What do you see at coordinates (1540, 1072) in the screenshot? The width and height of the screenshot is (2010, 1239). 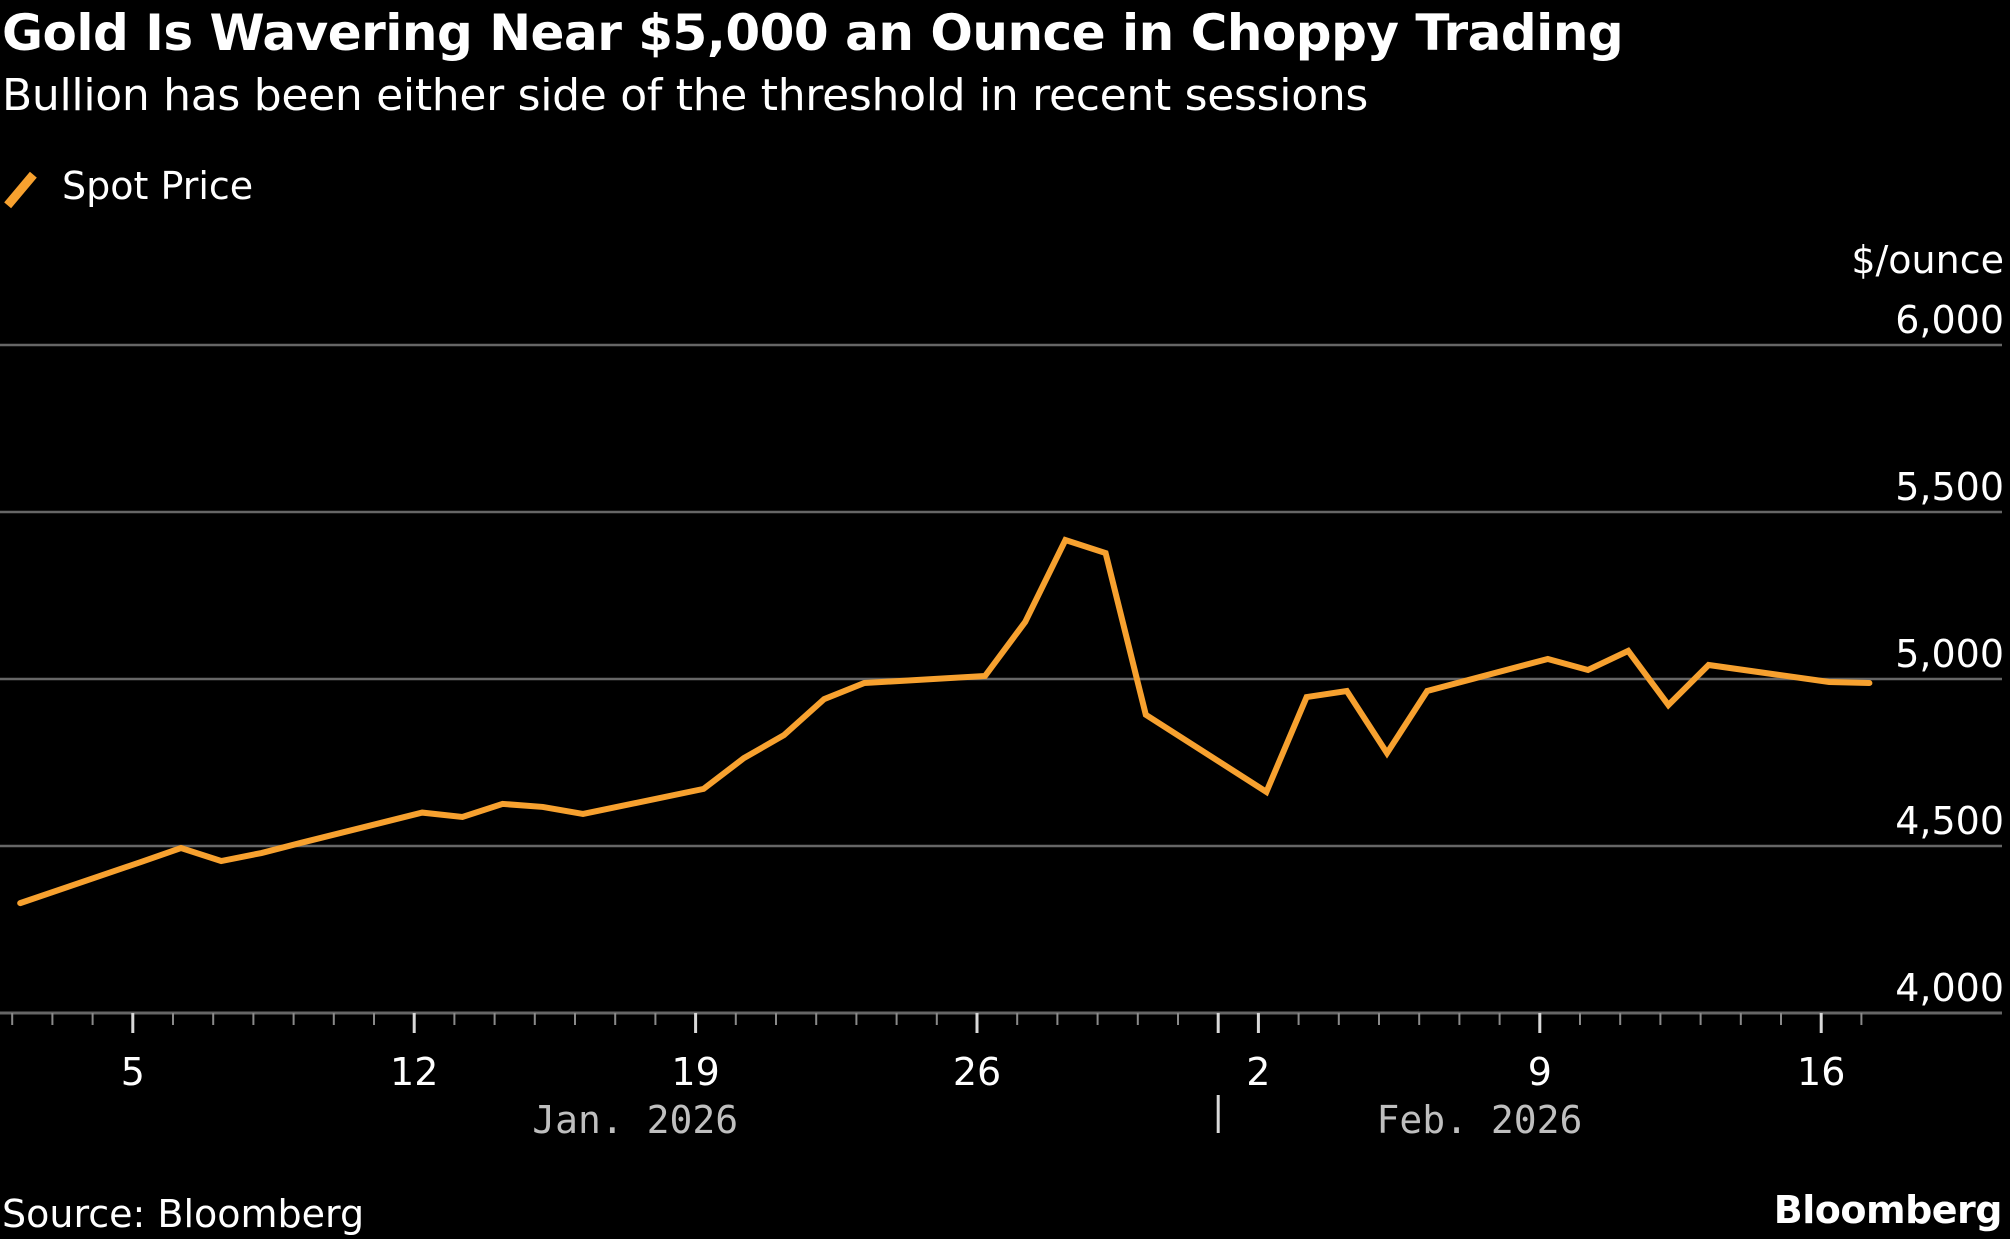 I see `x-tick-label: 9` at bounding box center [1540, 1072].